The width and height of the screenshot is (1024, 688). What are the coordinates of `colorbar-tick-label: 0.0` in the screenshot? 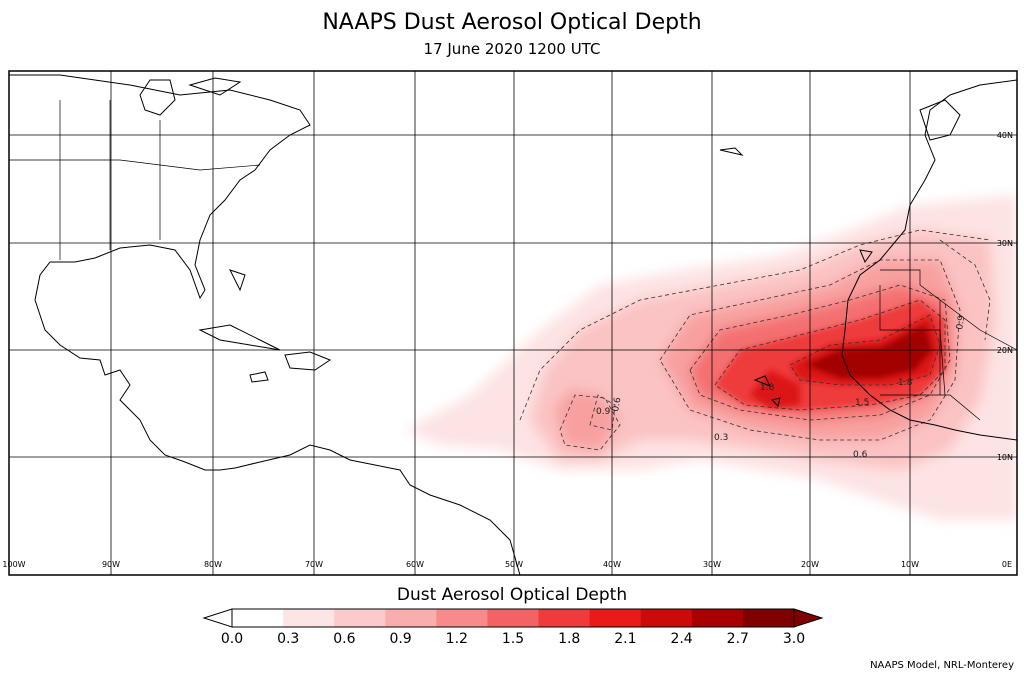 It's located at (232, 639).